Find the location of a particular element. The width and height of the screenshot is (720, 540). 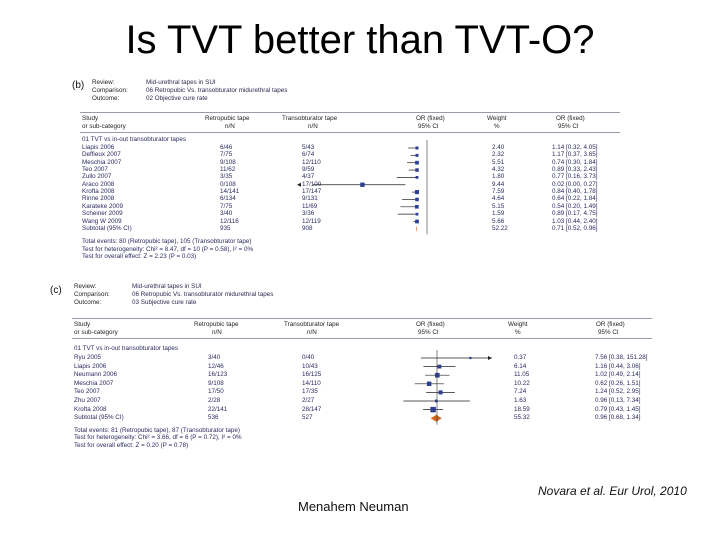

subtotal-weight: 52.22 is located at coordinates (500, 228).